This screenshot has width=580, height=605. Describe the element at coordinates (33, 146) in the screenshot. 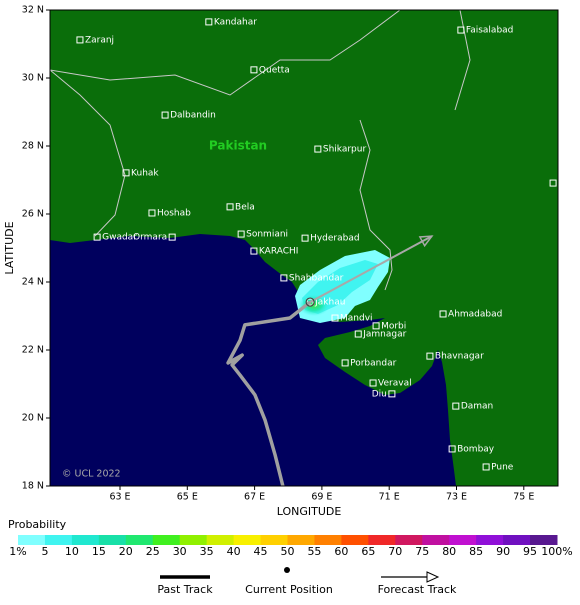

I see `y-tick-label: 28 N` at that location.